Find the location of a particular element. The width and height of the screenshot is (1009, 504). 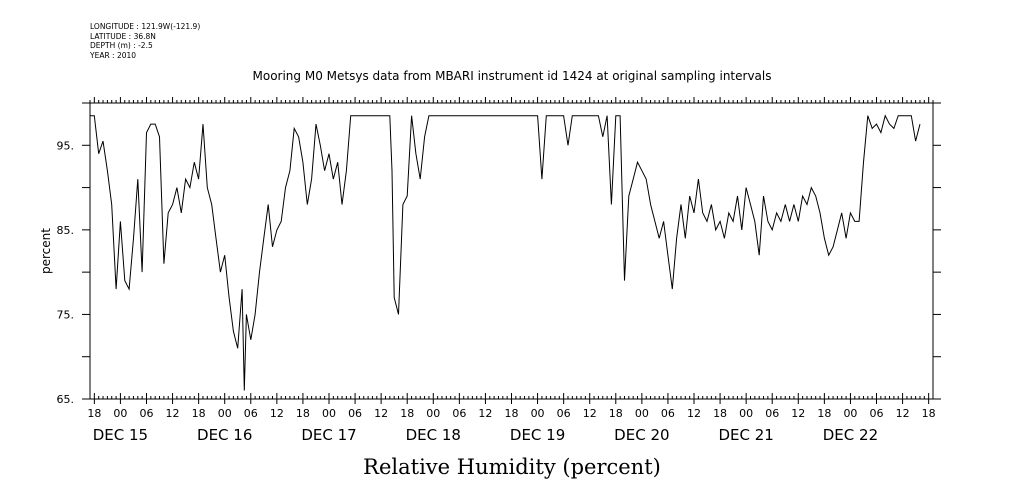

x-day-label: DEC 20 is located at coordinates (641, 435).